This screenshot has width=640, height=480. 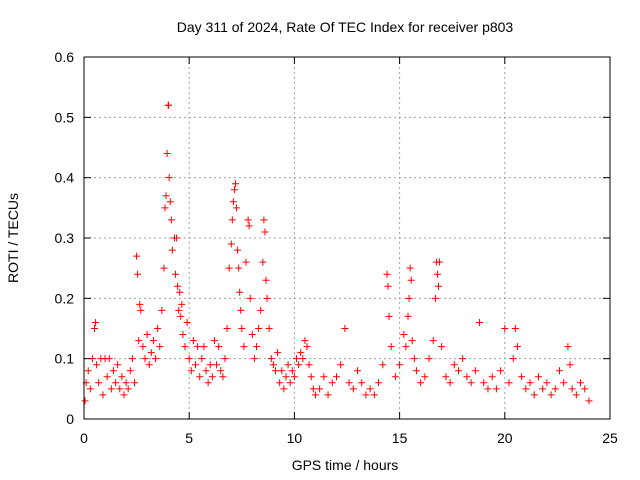 I want to click on y-tick-label: 0.3, so click(x=65, y=238).